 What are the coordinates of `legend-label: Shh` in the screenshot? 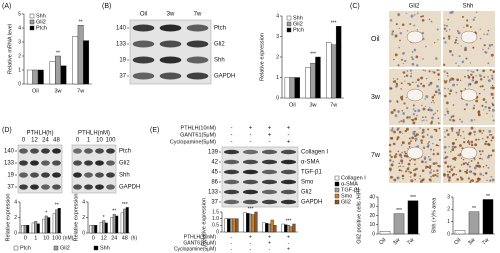 It's located at (105, 248).